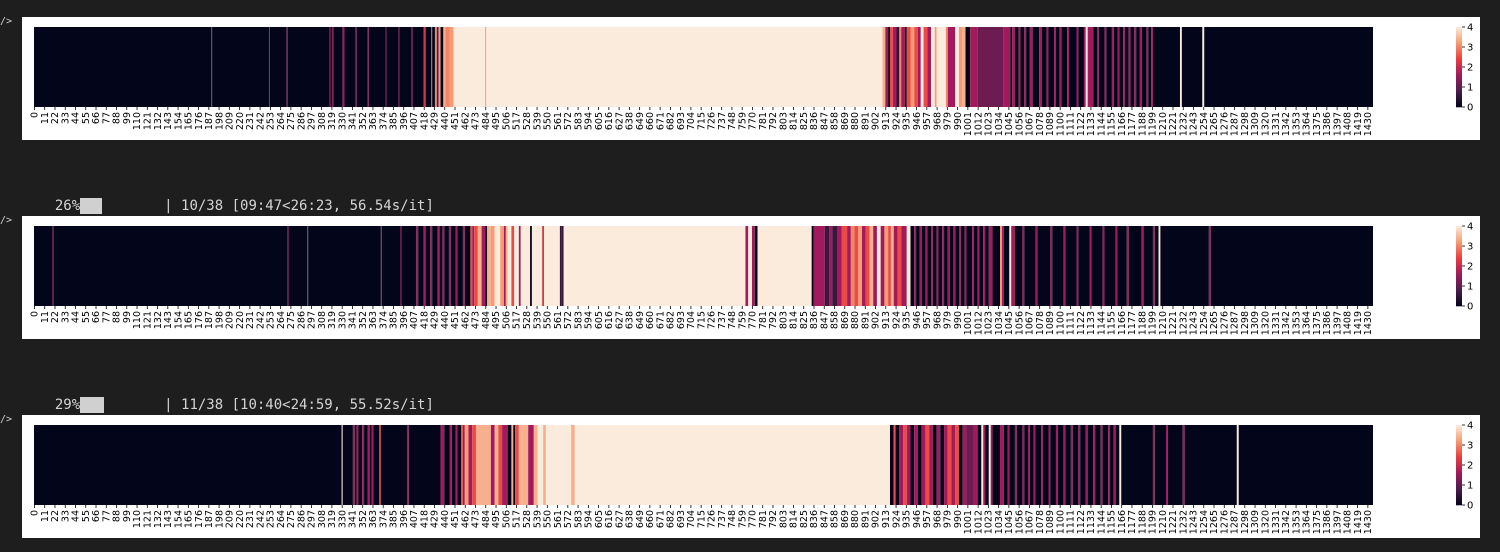  What do you see at coordinates (1101, 323) in the screenshot?
I see `x-tick-label: 1144` at bounding box center [1101, 323].